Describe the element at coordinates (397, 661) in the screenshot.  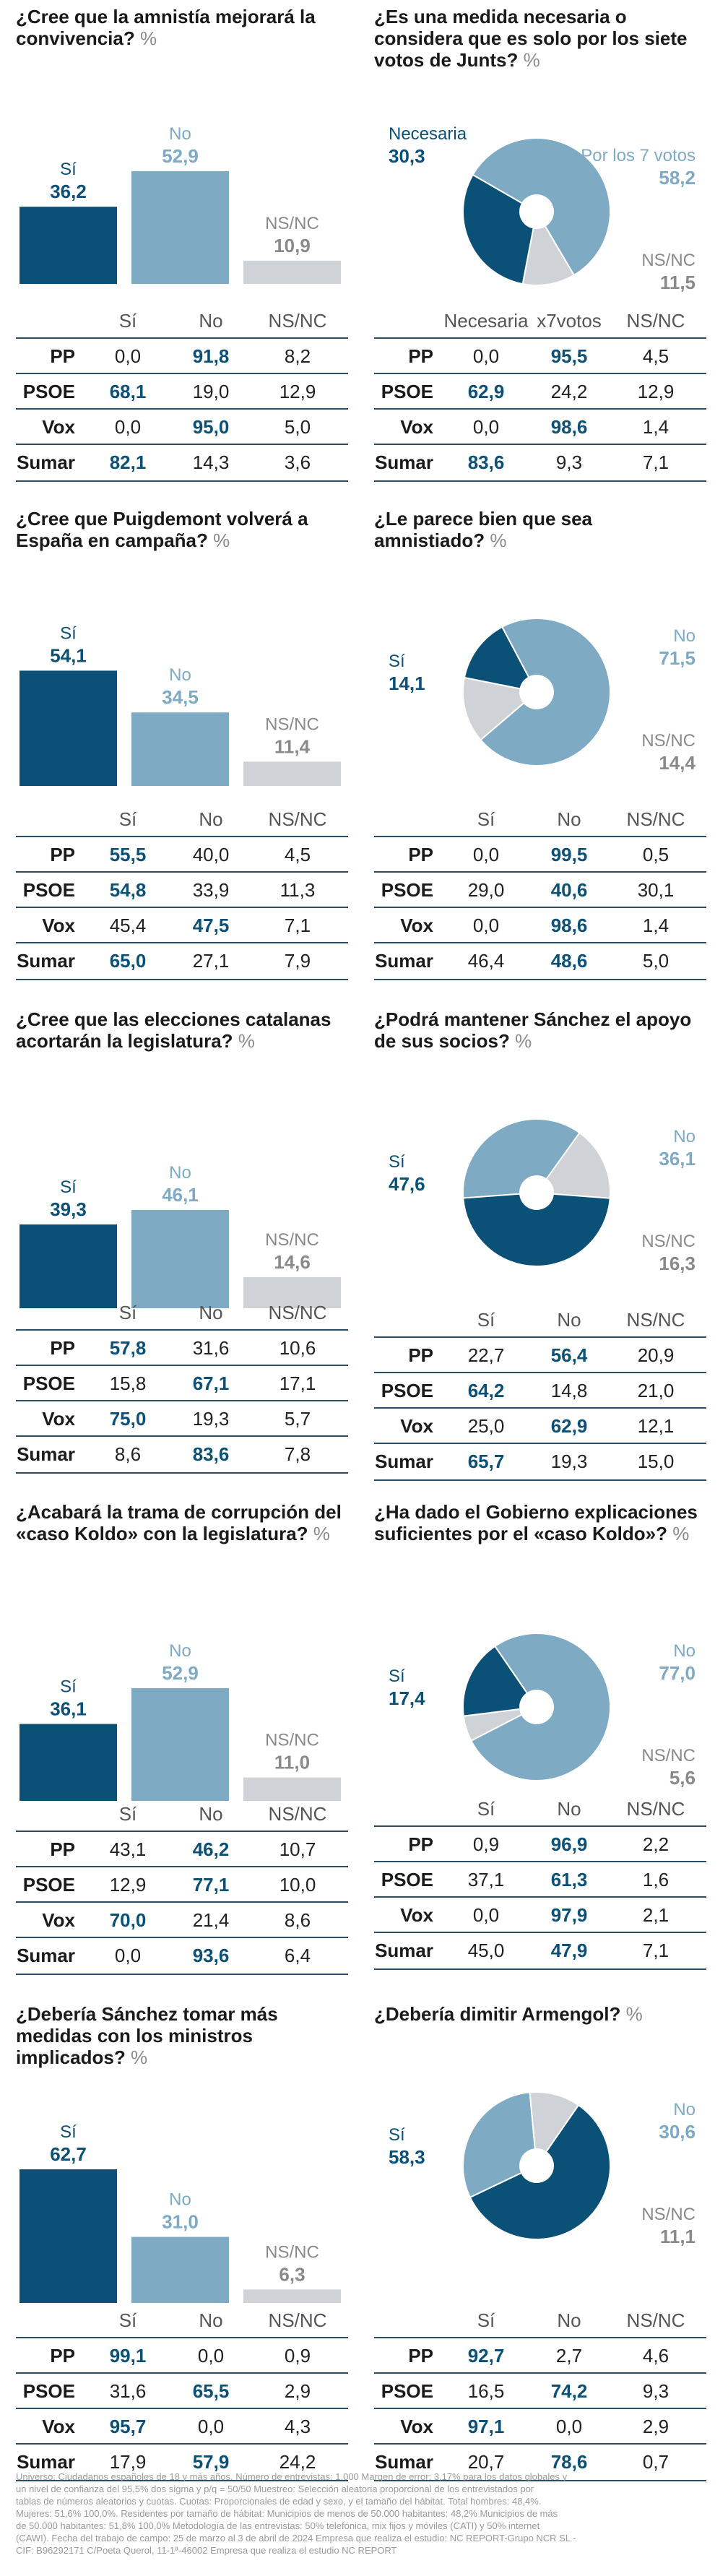
I see `pie-label: Sí` at that location.